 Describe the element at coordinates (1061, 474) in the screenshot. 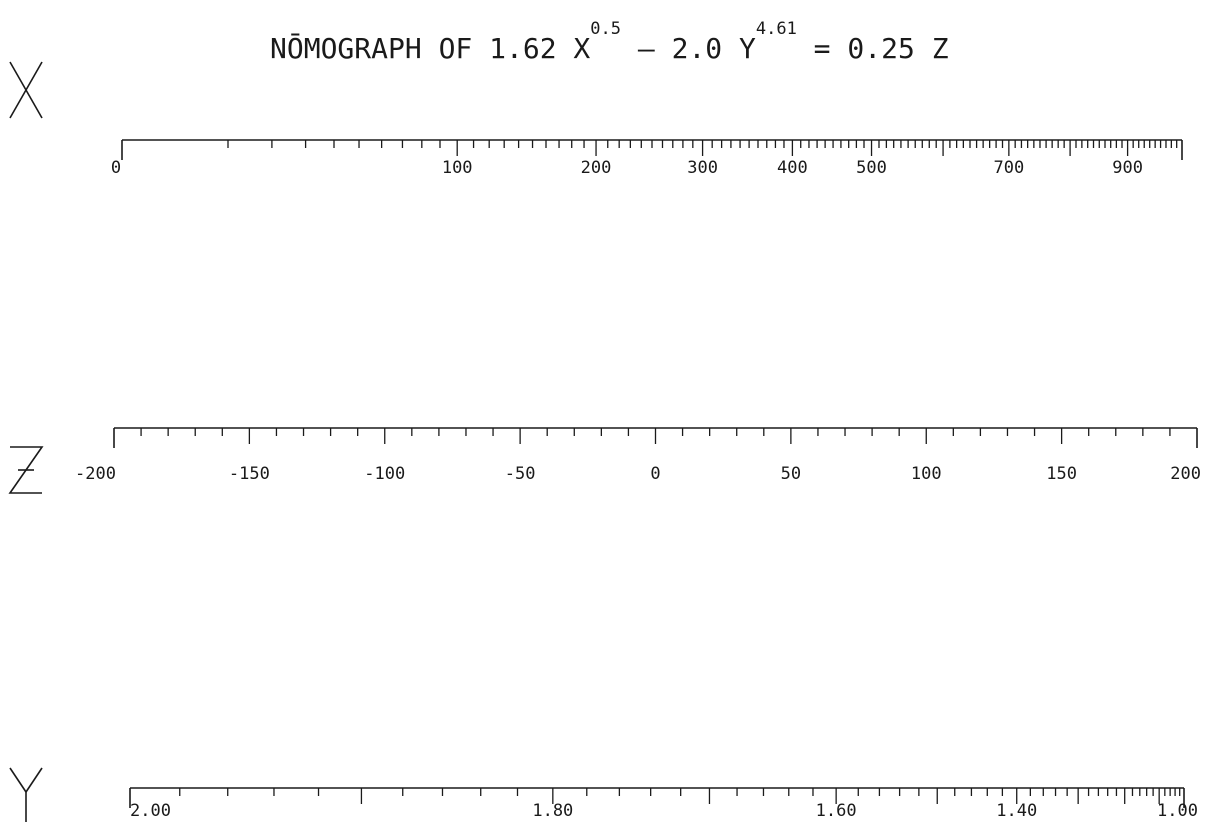

I see `z-axis-tick-label: 150` at that location.